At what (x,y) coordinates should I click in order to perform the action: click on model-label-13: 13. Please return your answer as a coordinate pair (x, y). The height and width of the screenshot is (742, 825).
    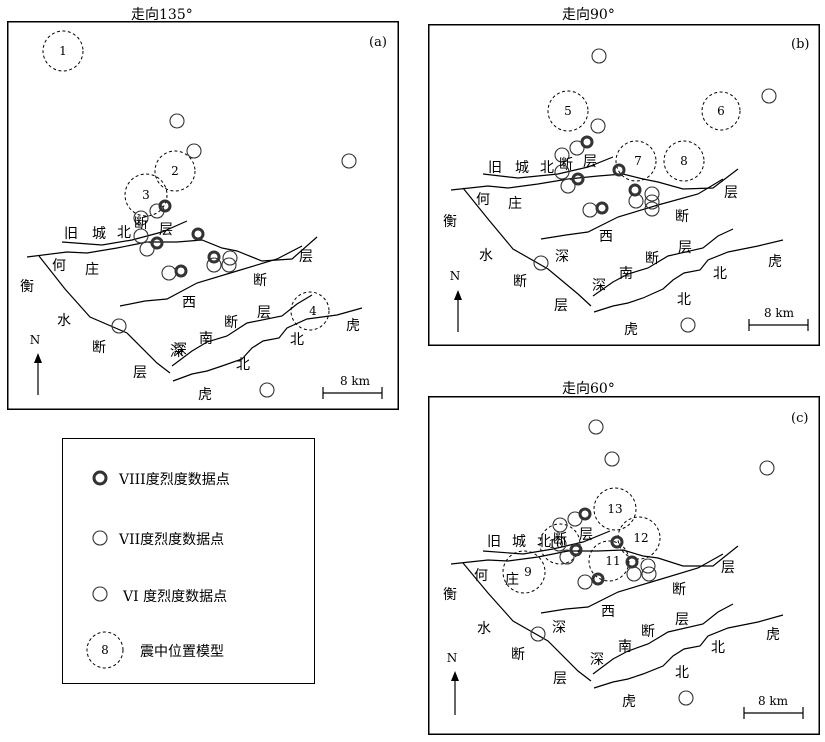
    Looking at the image, I should click on (614, 509).